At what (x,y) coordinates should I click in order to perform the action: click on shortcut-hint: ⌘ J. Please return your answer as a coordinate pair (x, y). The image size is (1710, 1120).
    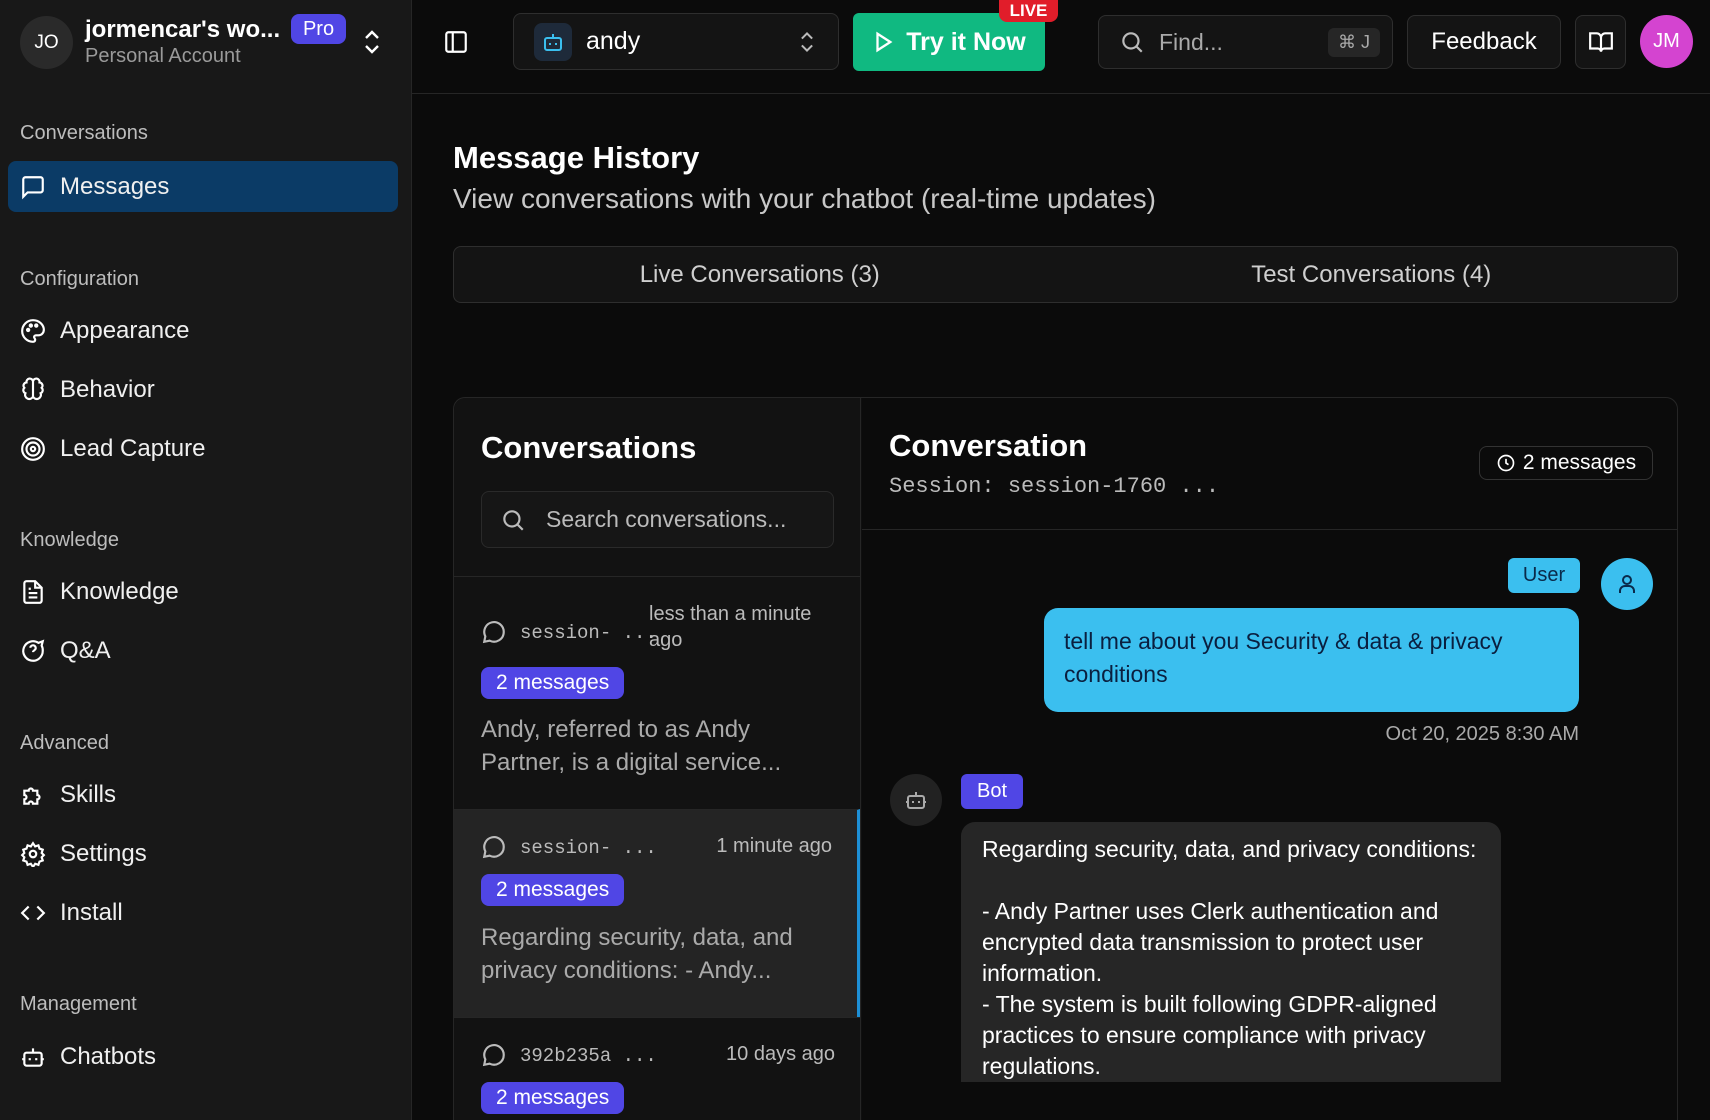
    Looking at the image, I should click on (1353, 42).